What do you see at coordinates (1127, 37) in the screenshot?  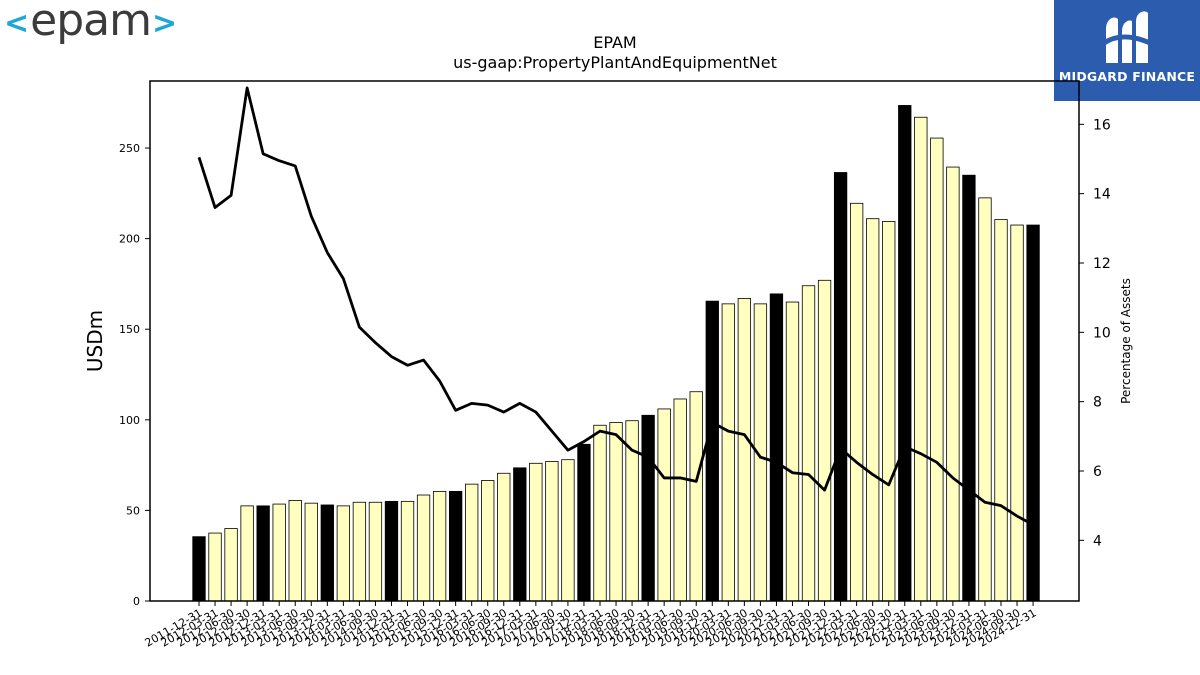 I see `midgard-emblem-icon` at bounding box center [1127, 37].